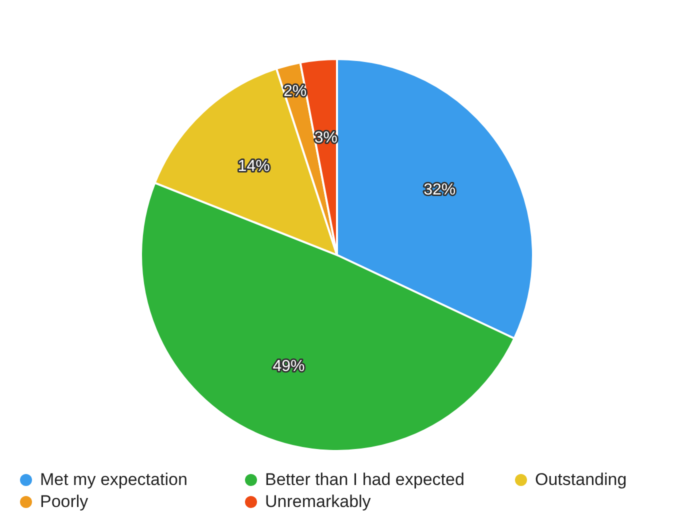 This screenshot has height=525, width=682. What do you see at coordinates (288, 367) in the screenshot?
I see `data-label: 49%` at bounding box center [288, 367].